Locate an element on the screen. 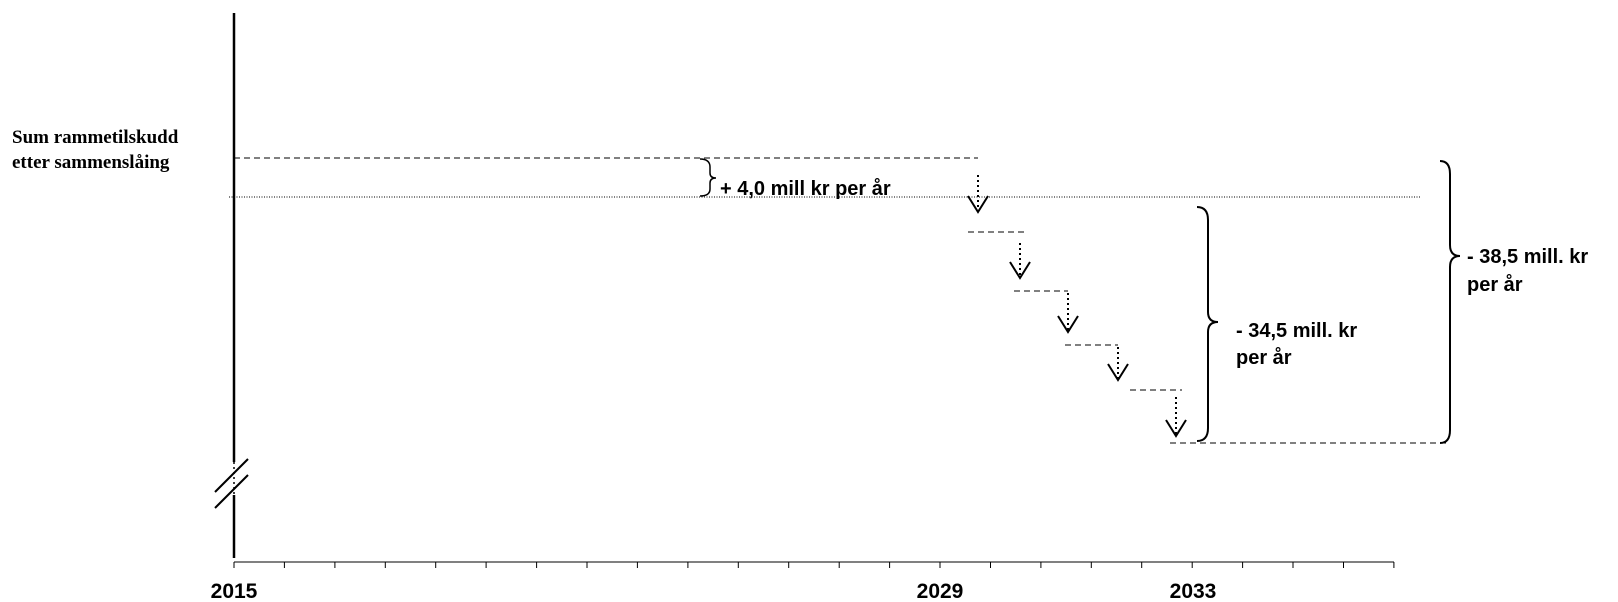 This screenshot has width=1618, height=602. step-down-group is located at coordinates (1077, 306).